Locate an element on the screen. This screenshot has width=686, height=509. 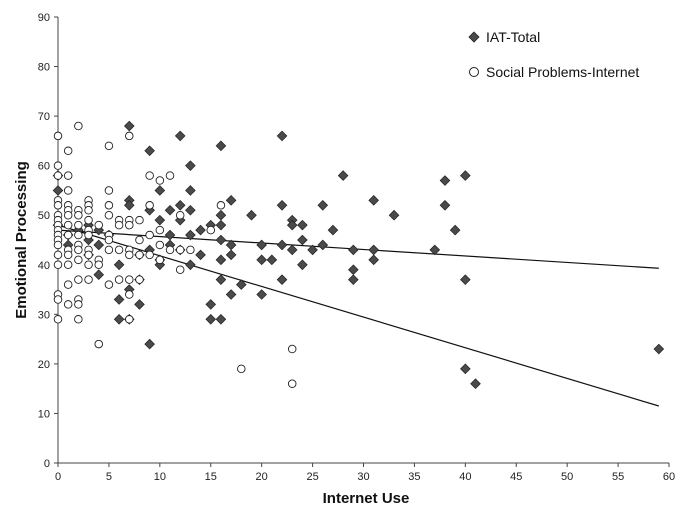
x-tick-label: 25 is located at coordinates (312, 477).